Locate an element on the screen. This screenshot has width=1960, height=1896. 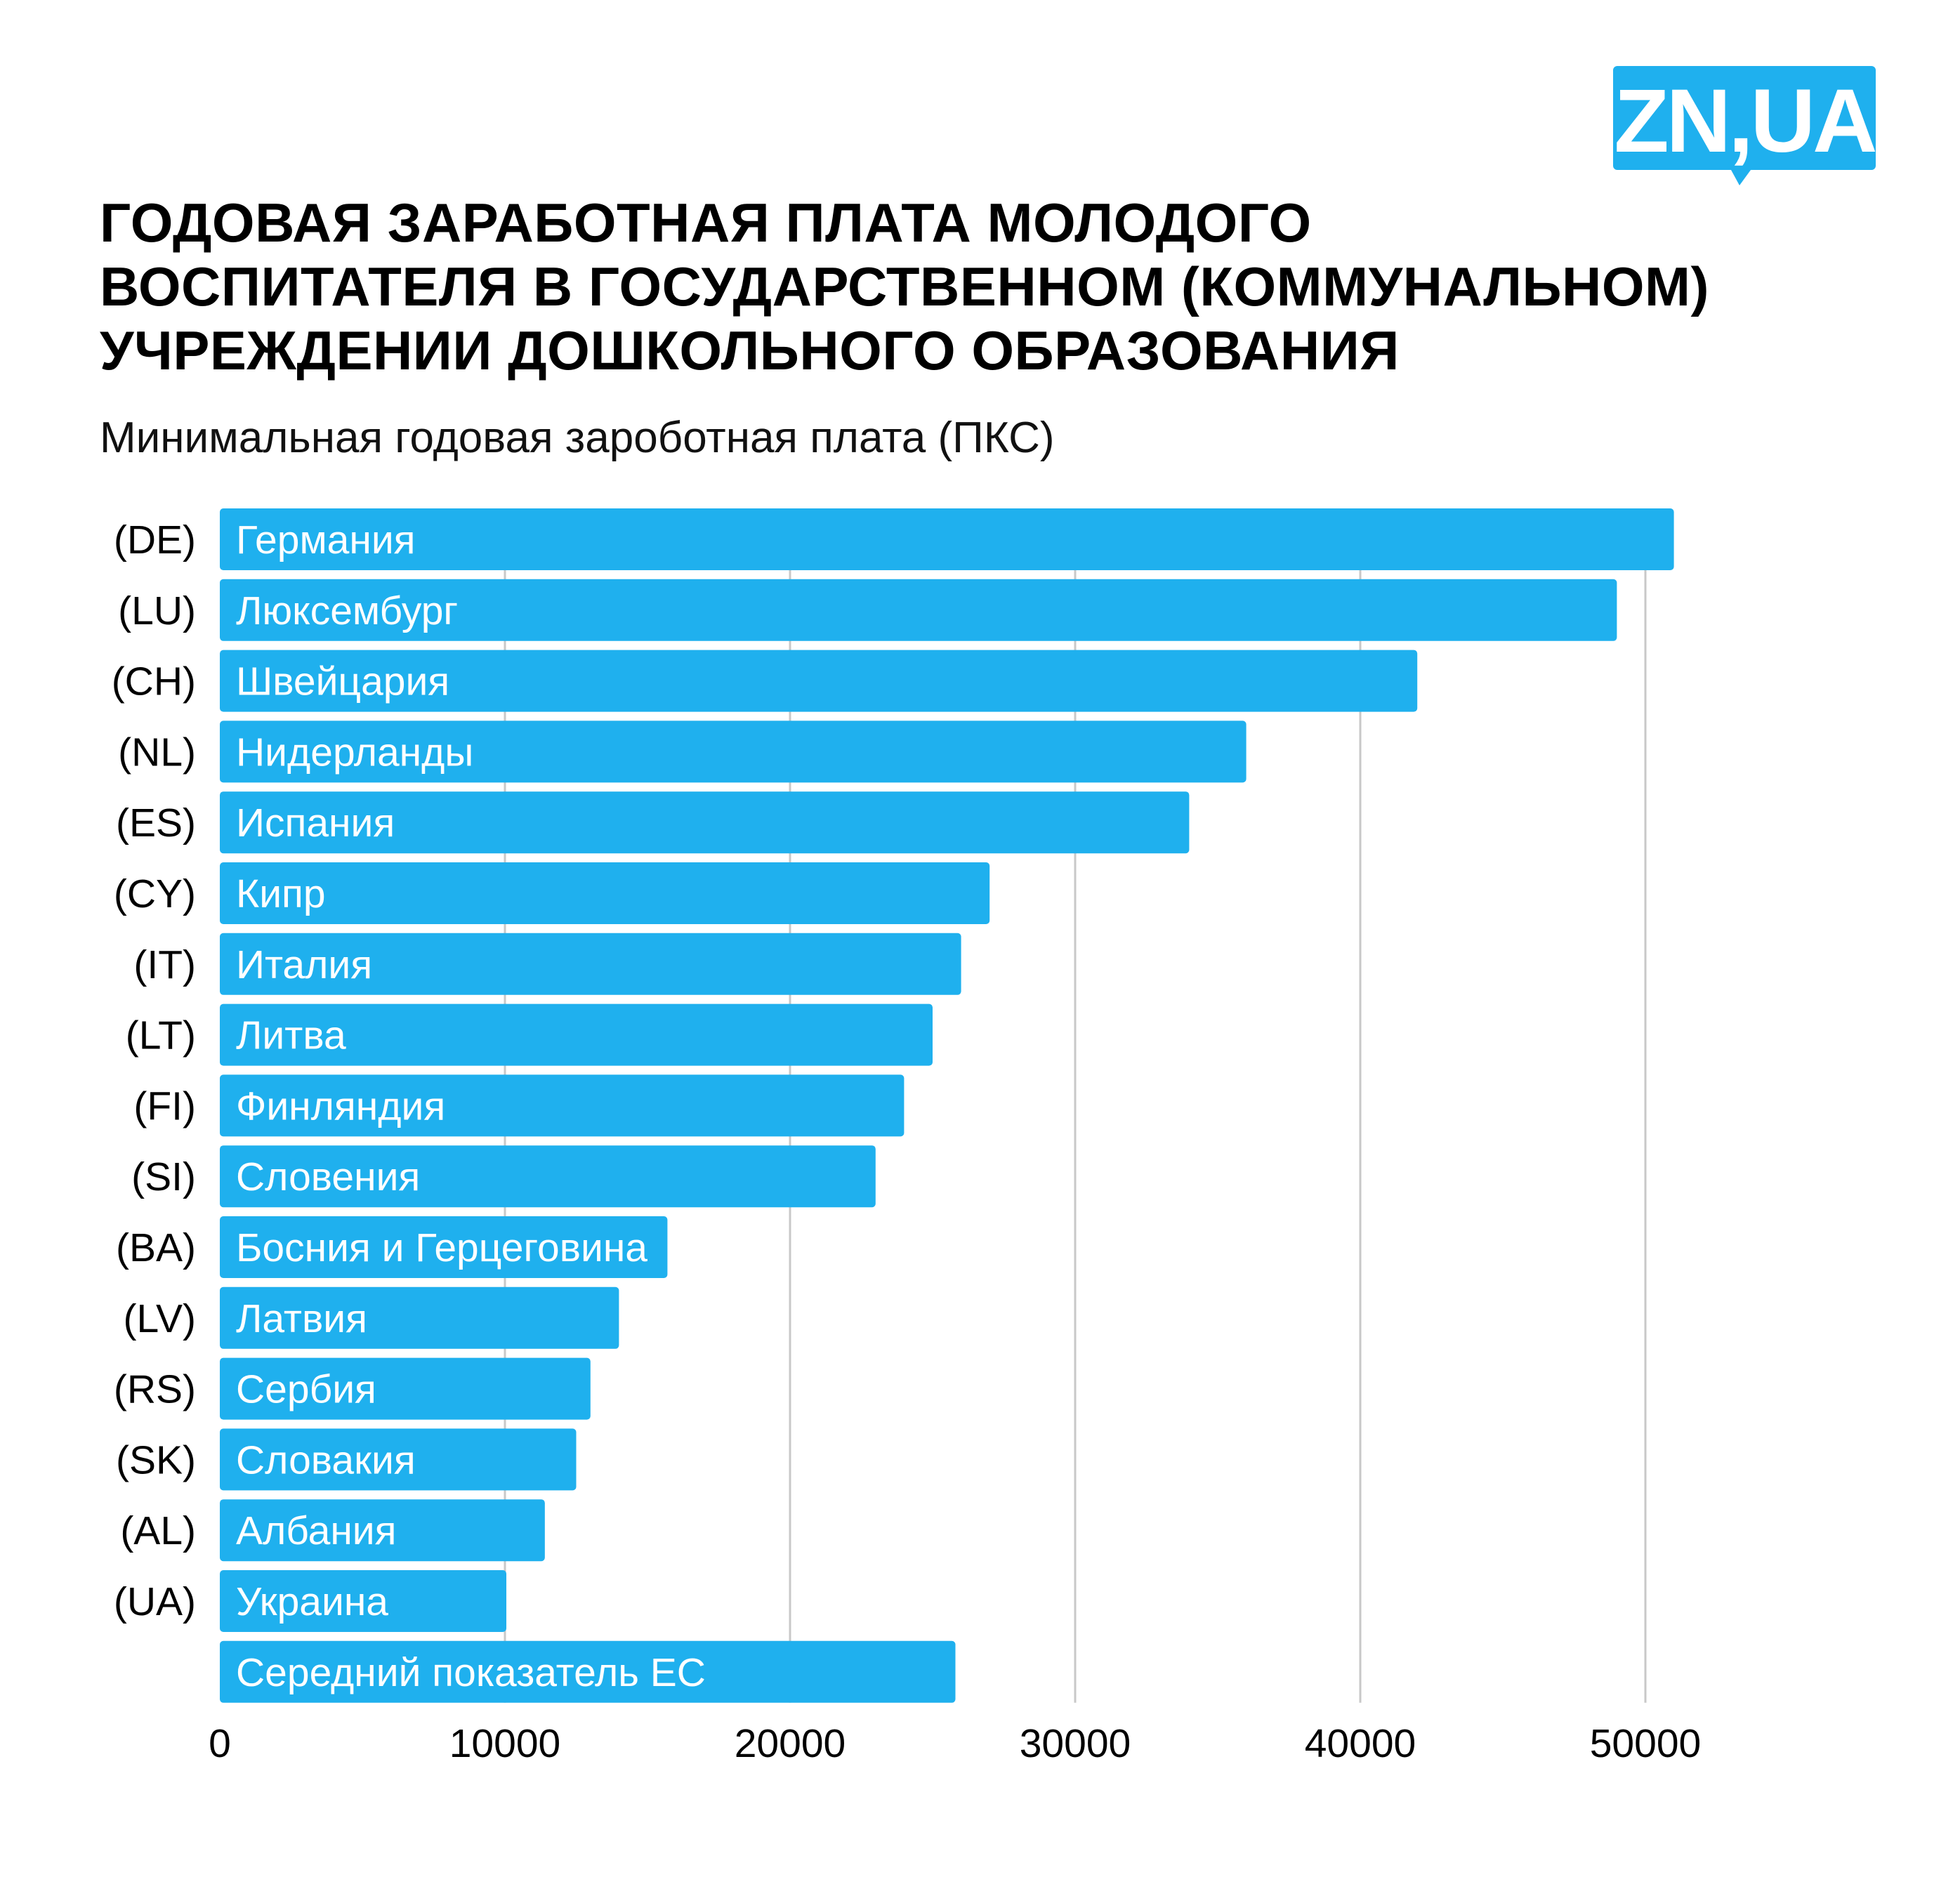
bar-label: Середний показатель ЕС is located at coordinates (471, 1672).